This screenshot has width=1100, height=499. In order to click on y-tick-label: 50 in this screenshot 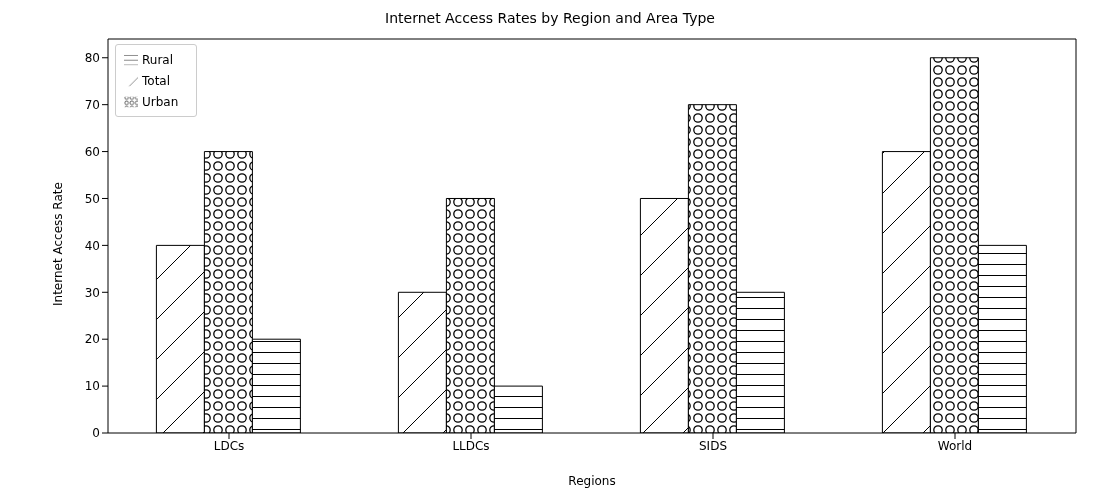, I will do `click(92, 198)`.